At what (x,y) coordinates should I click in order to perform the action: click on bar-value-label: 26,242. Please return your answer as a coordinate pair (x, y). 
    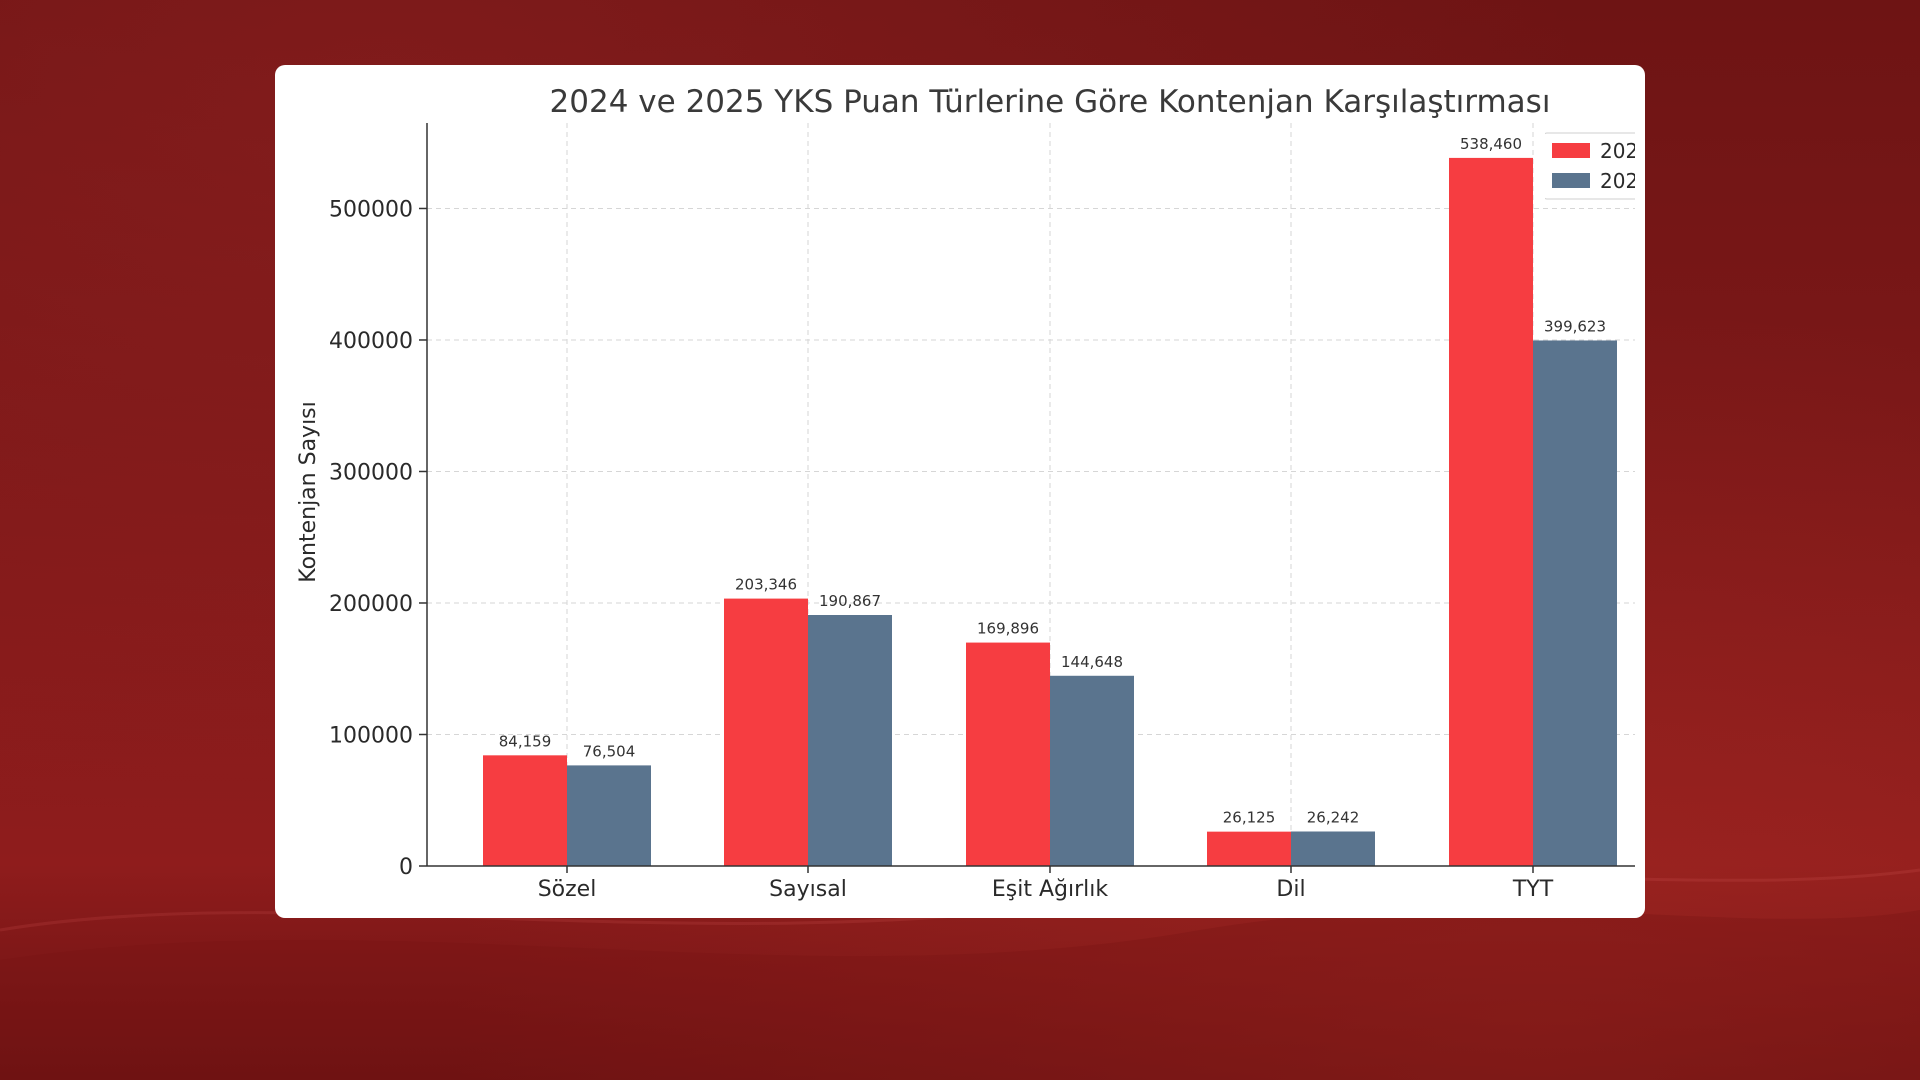
    Looking at the image, I should click on (1333, 817).